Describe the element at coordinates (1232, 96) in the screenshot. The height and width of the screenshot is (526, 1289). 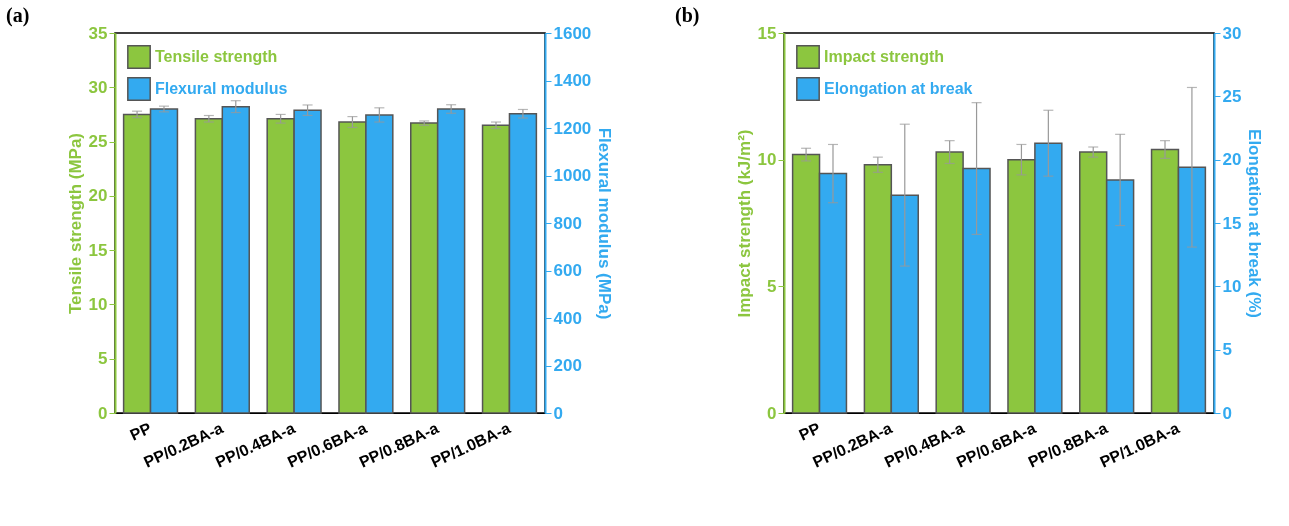
I see `y2-tick-label: 25` at that location.